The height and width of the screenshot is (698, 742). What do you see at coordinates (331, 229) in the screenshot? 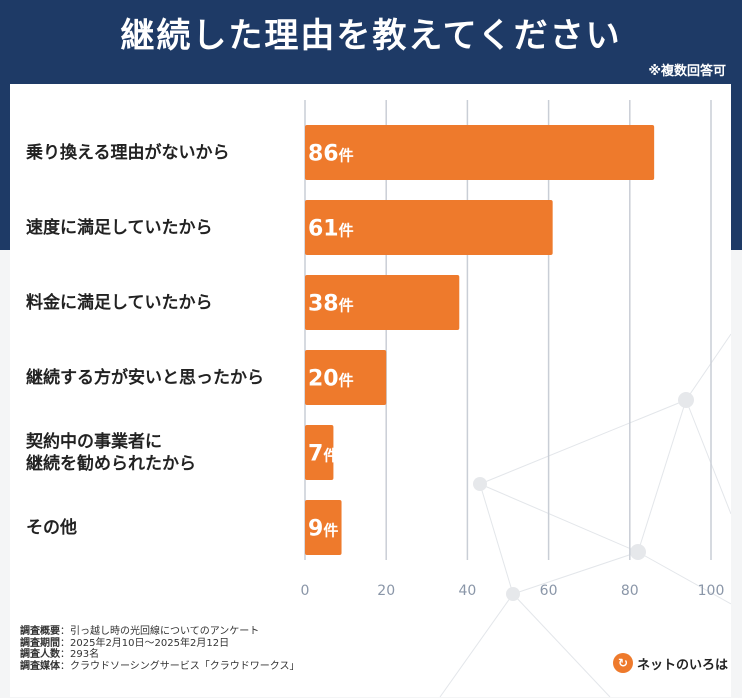
I see `bar-value-label: 61件` at bounding box center [331, 229].